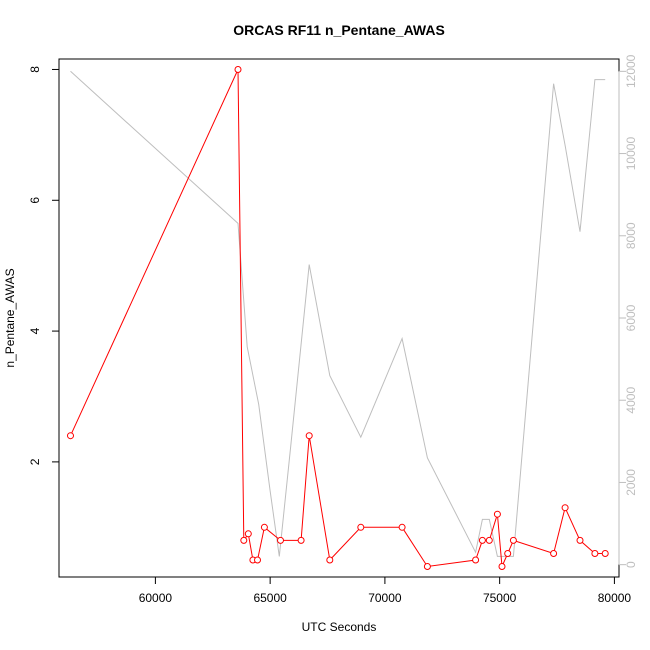 This screenshot has height=650, width=650. I want to click on y2-tick-label: 2000, so click(631, 482).